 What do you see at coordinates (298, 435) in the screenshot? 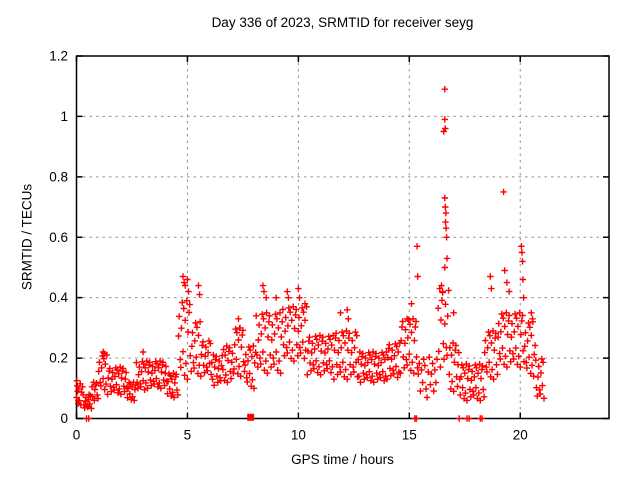
I see `x-tick-label: 10` at bounding box center [298, 435].